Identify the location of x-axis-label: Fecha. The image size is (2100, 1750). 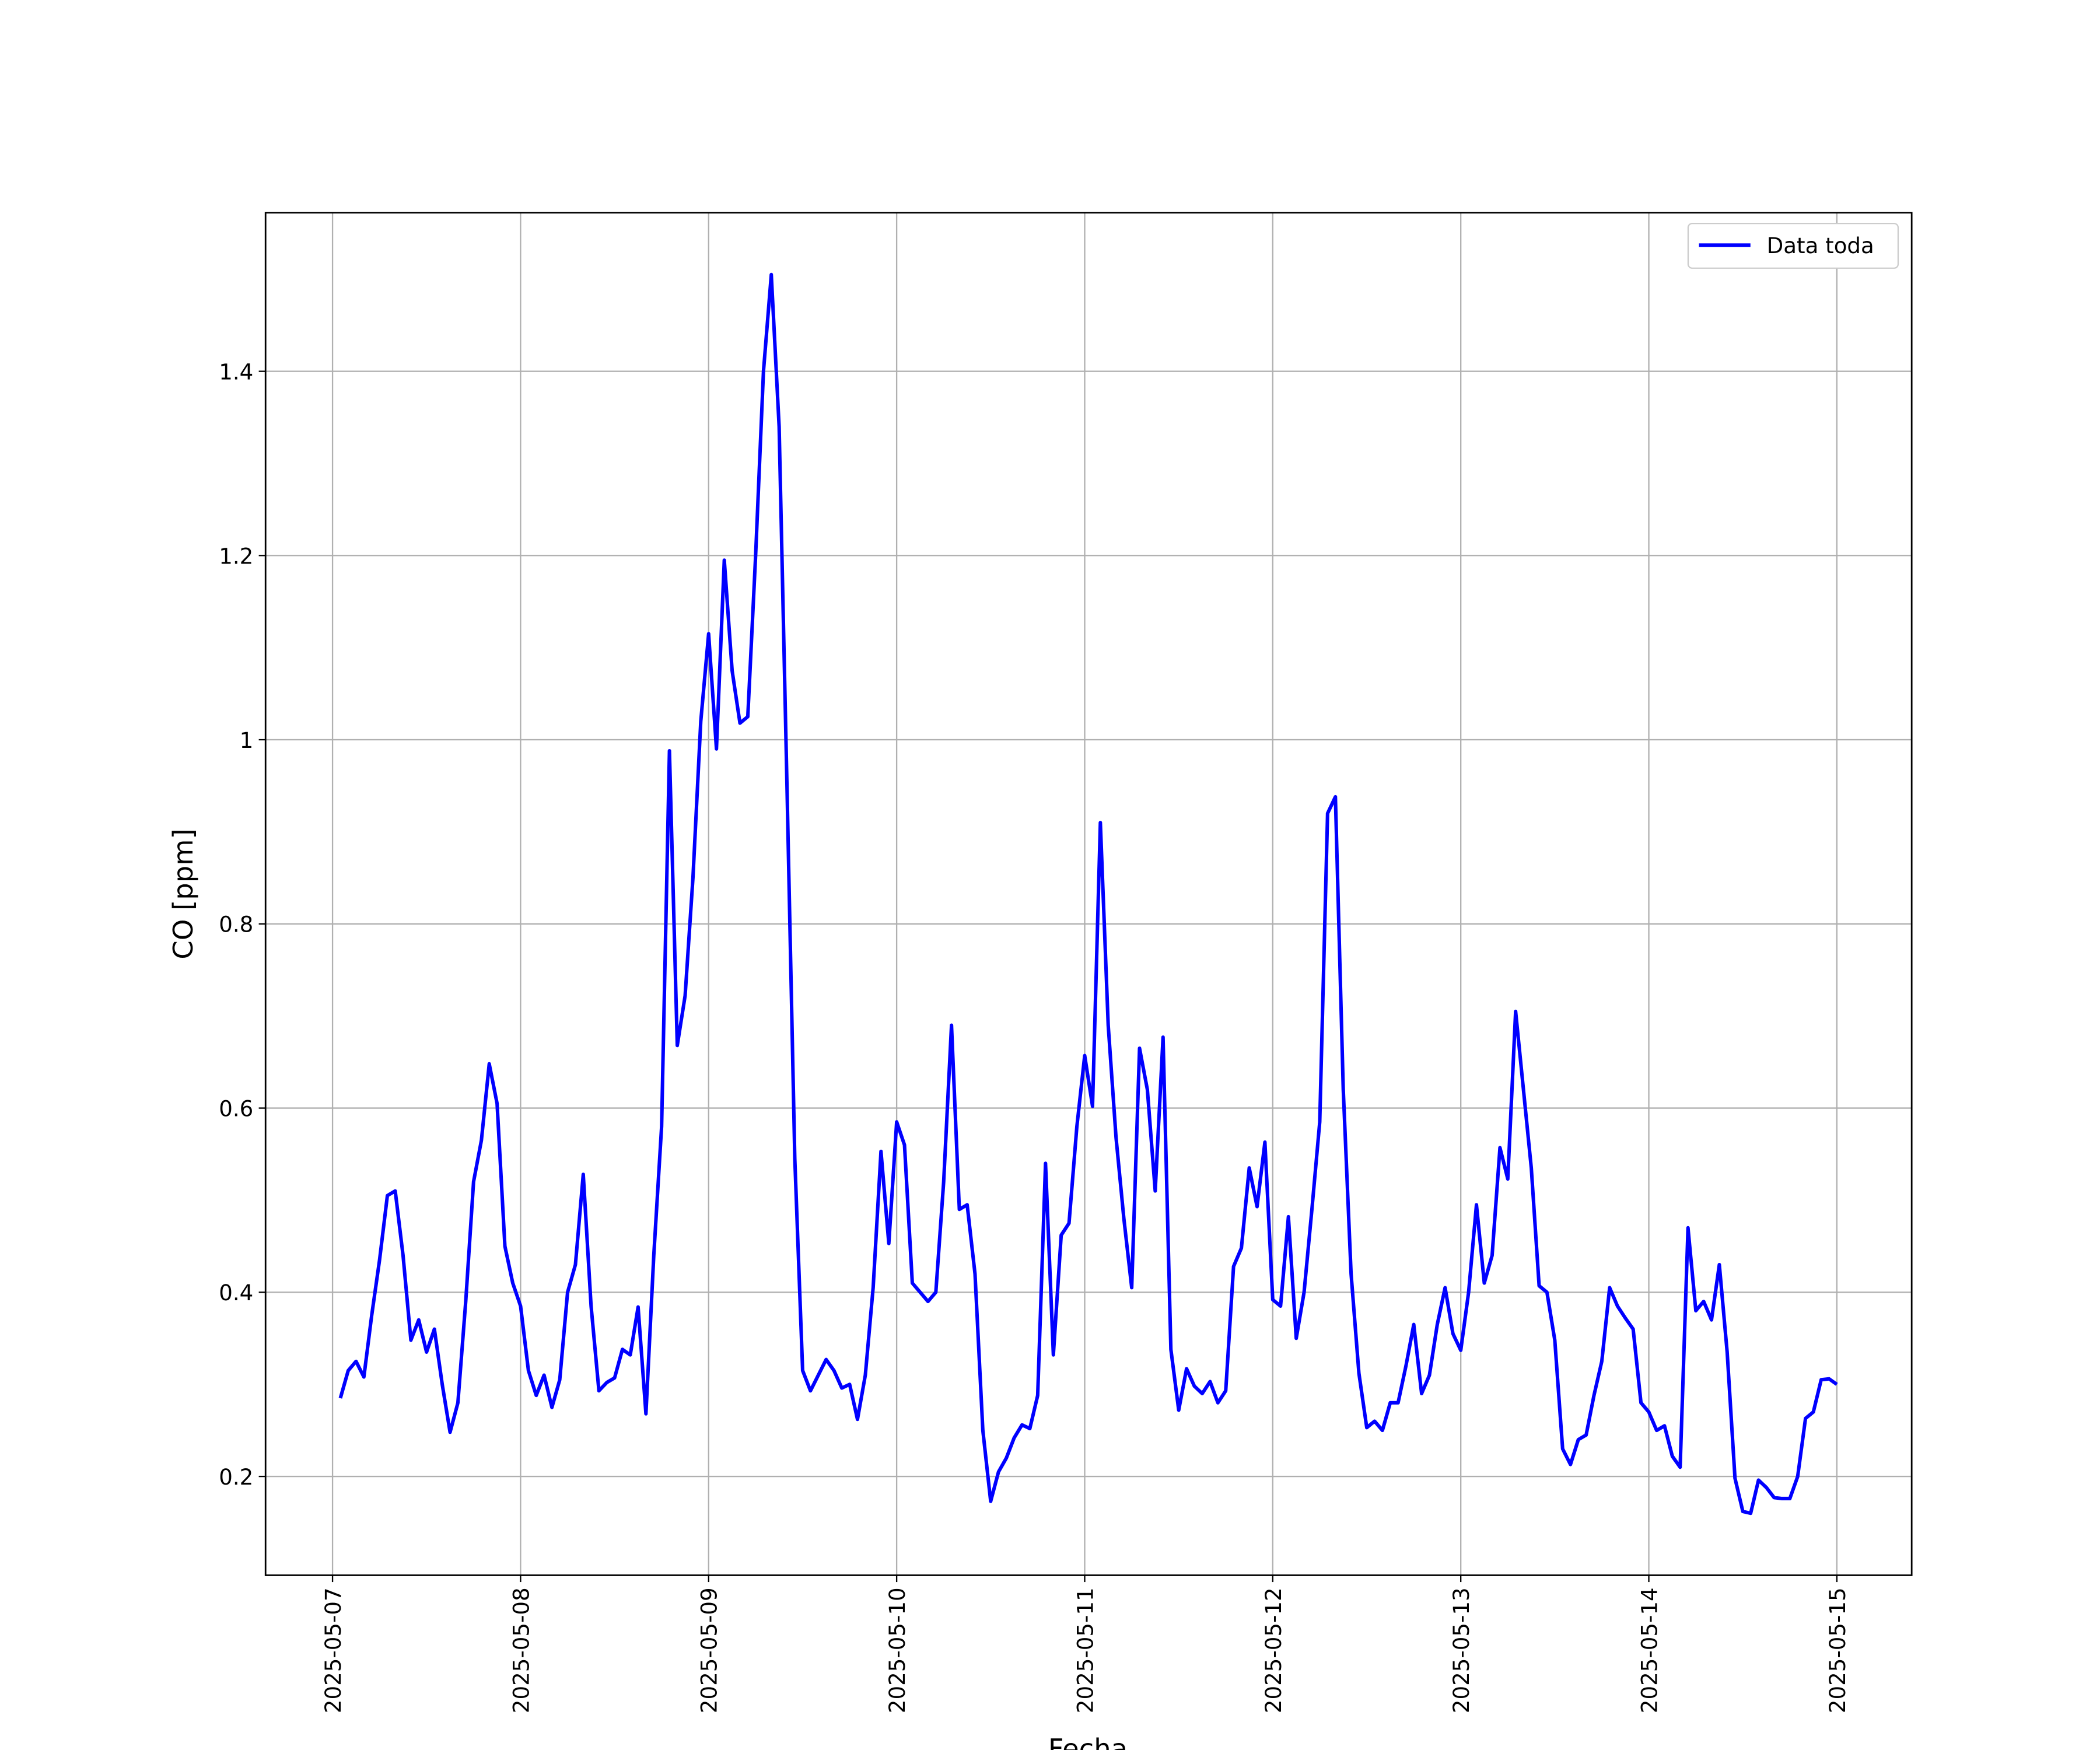
(1088, 1741).